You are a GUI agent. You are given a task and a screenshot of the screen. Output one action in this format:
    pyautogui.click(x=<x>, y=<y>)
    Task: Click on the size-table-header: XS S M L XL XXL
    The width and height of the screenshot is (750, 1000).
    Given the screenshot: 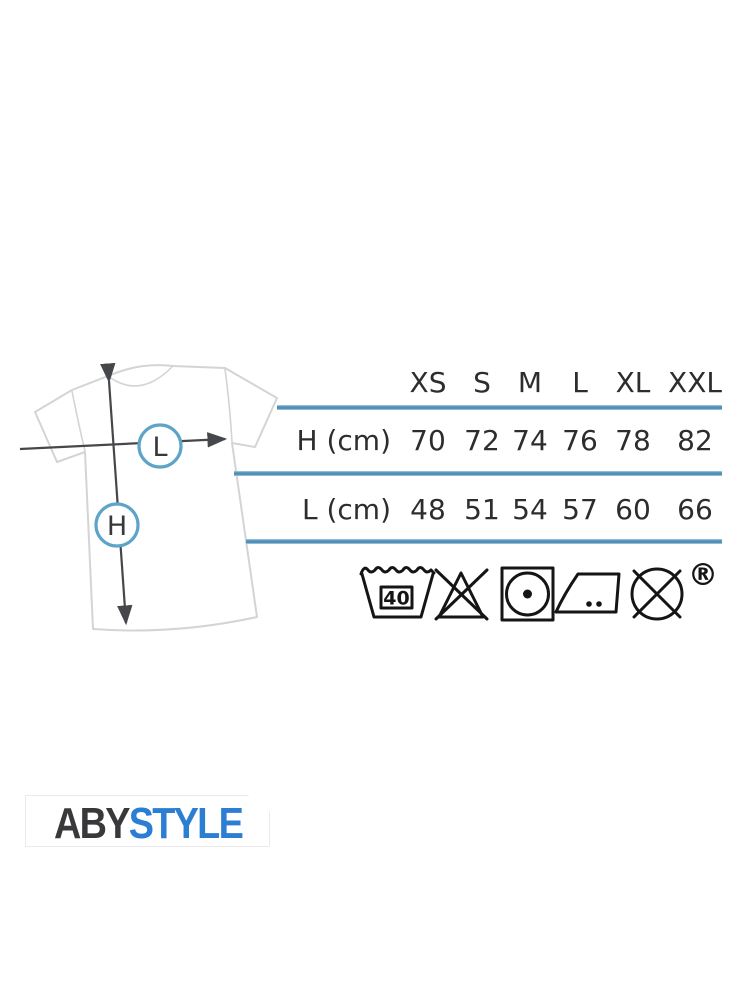 What is the action you would take?
    pyautogui.click(x=375, y=383)
    